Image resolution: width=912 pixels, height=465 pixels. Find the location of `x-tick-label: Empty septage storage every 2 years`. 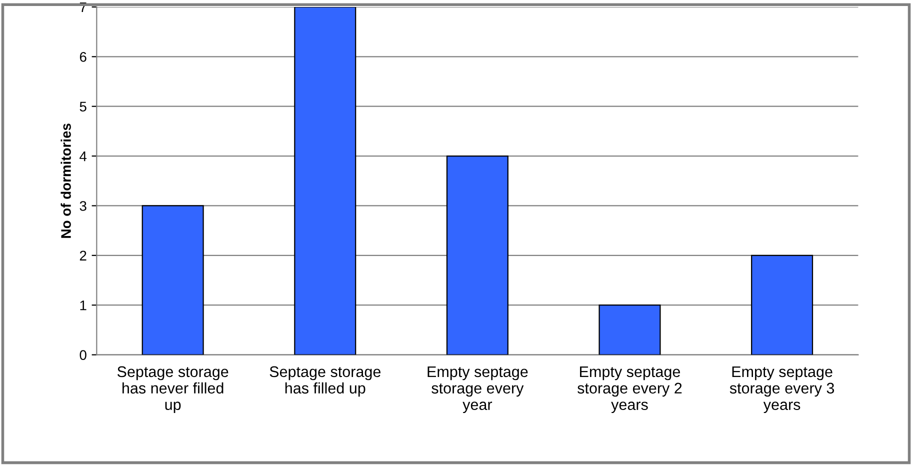

x-tick-label: Empty septage storage every 2 years is located at coordinates (630, 390).